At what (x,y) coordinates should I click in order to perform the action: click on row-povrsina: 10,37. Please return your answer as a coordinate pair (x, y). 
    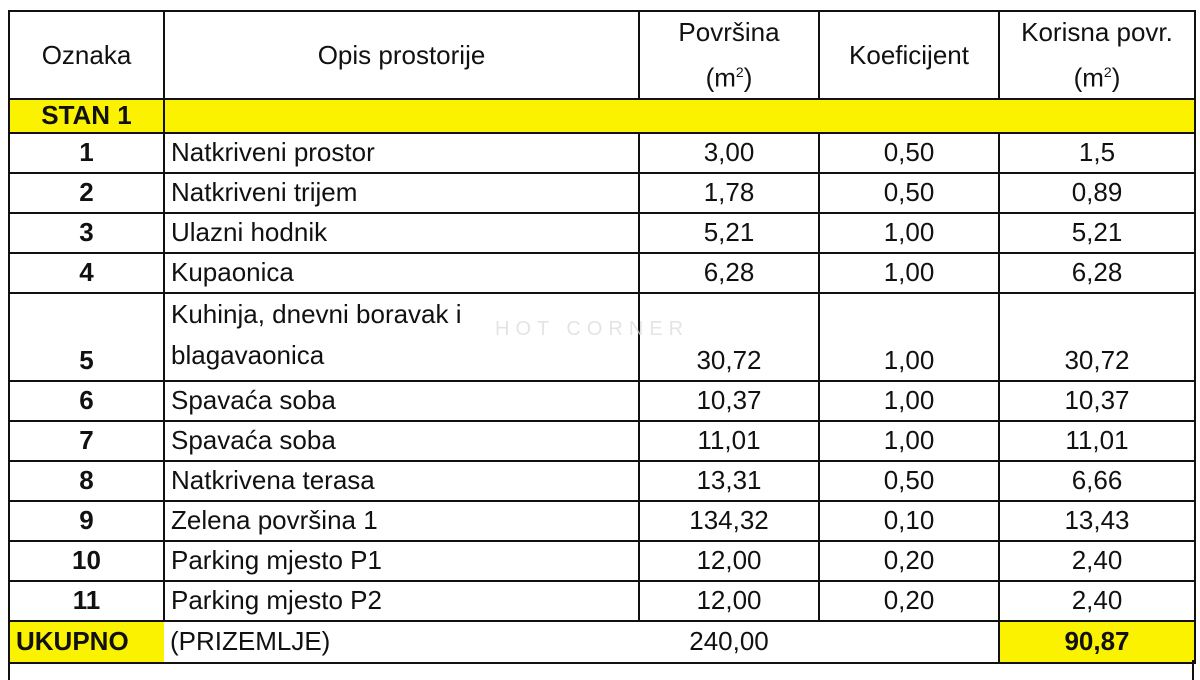
    Looking at the image, I should click on (729, 400).